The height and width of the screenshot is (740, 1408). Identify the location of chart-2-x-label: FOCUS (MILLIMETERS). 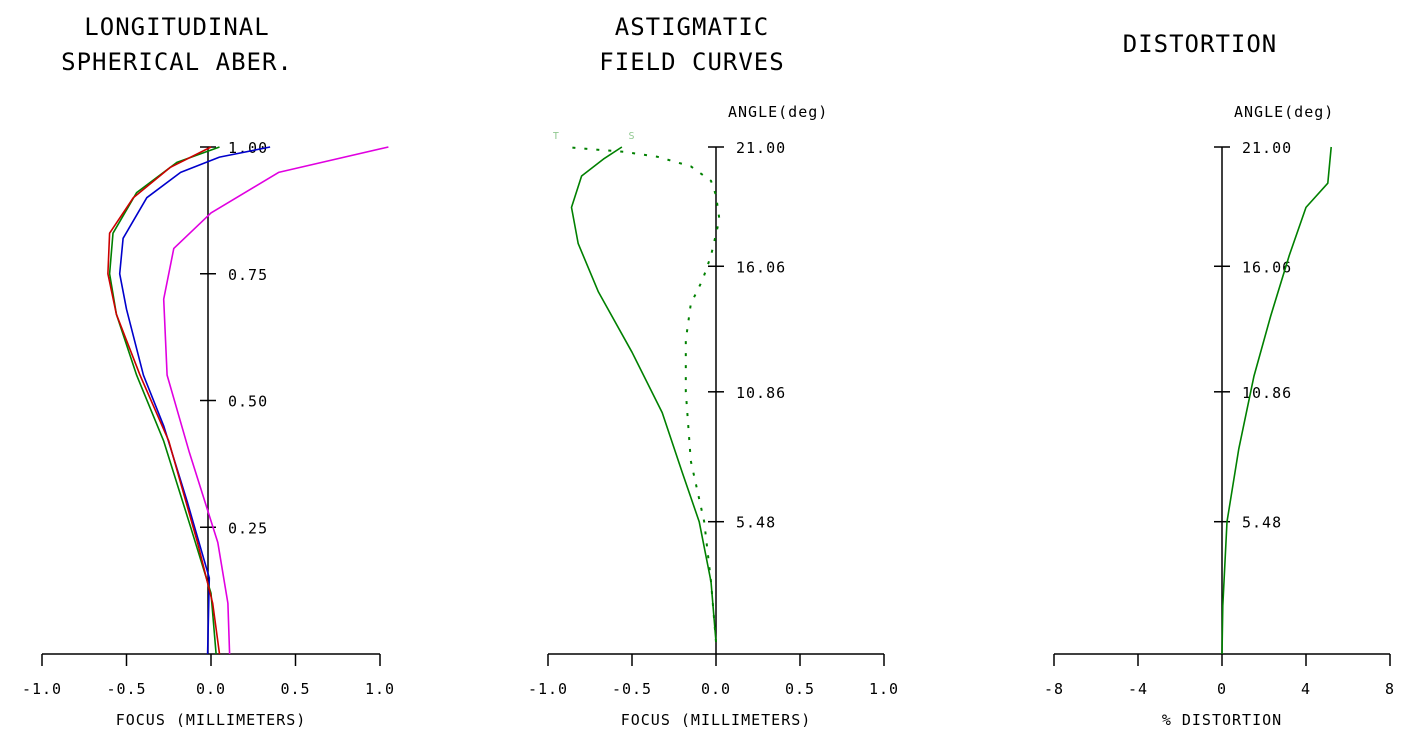
(716, 720).